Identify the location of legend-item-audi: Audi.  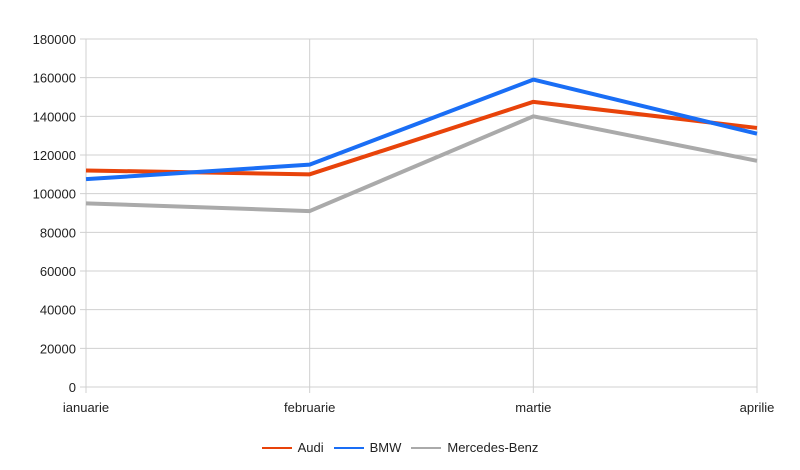
(292, 447).